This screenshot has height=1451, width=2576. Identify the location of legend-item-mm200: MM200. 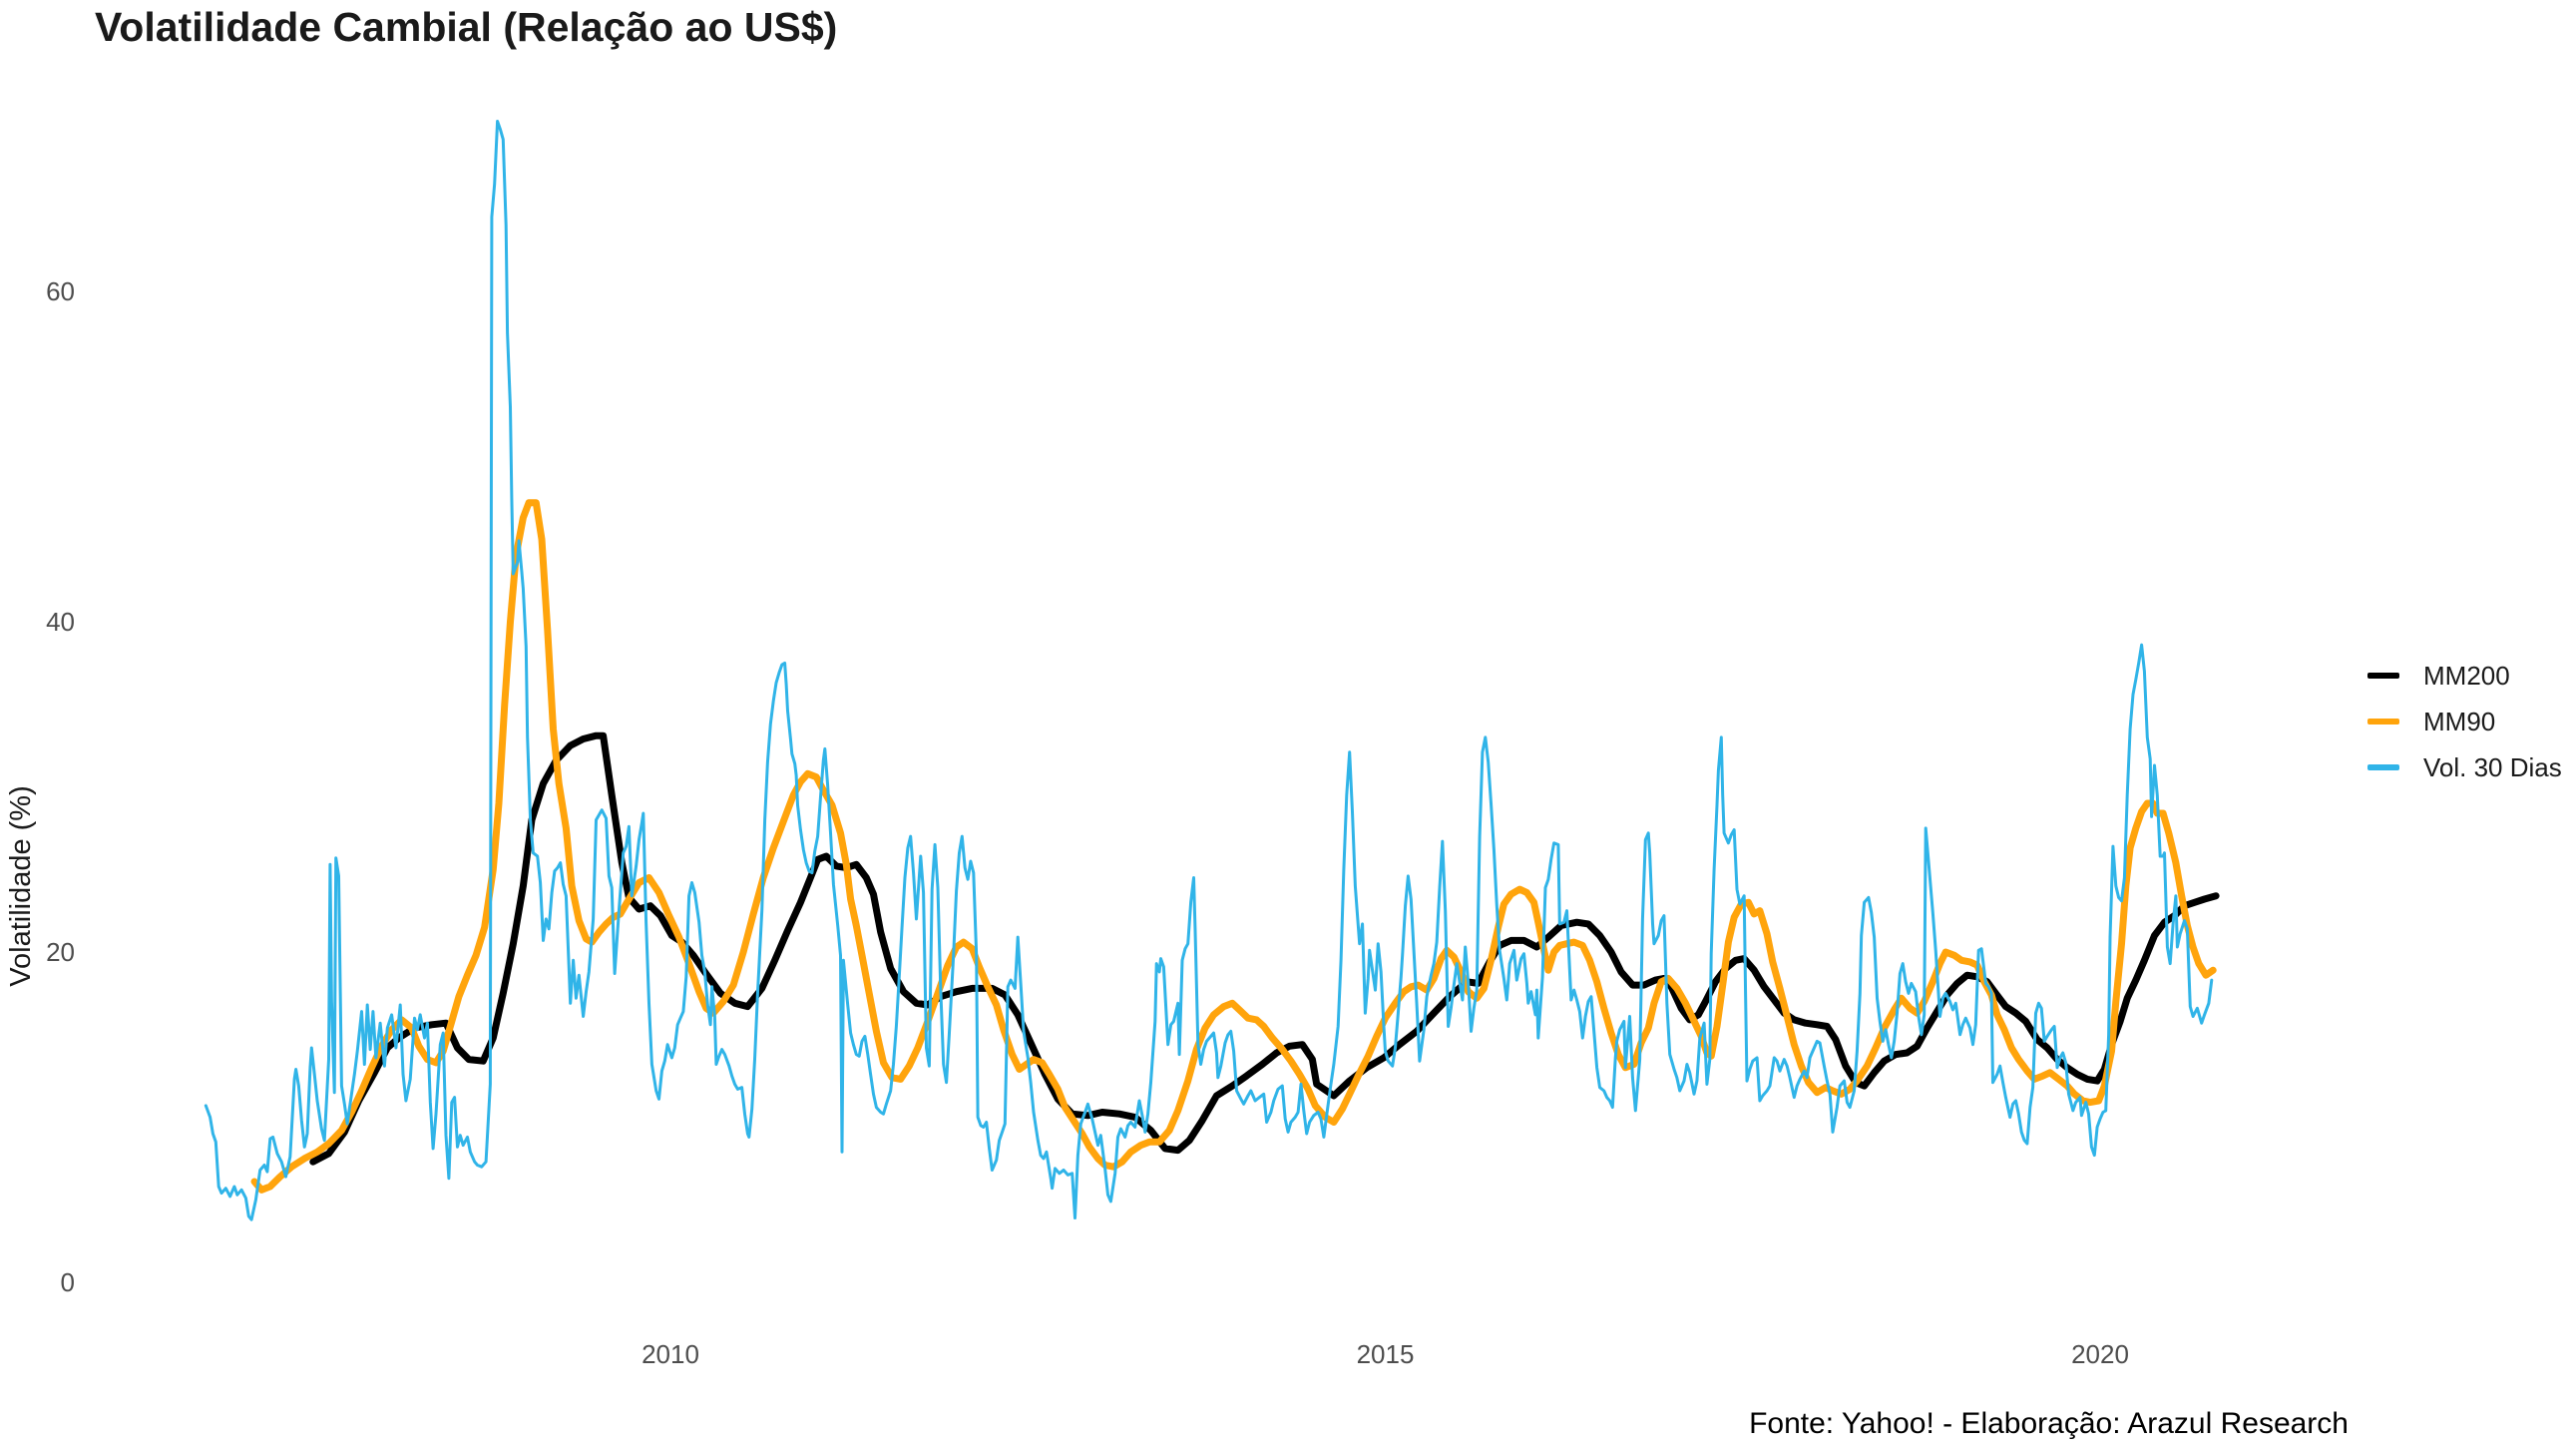
(2464, 676).